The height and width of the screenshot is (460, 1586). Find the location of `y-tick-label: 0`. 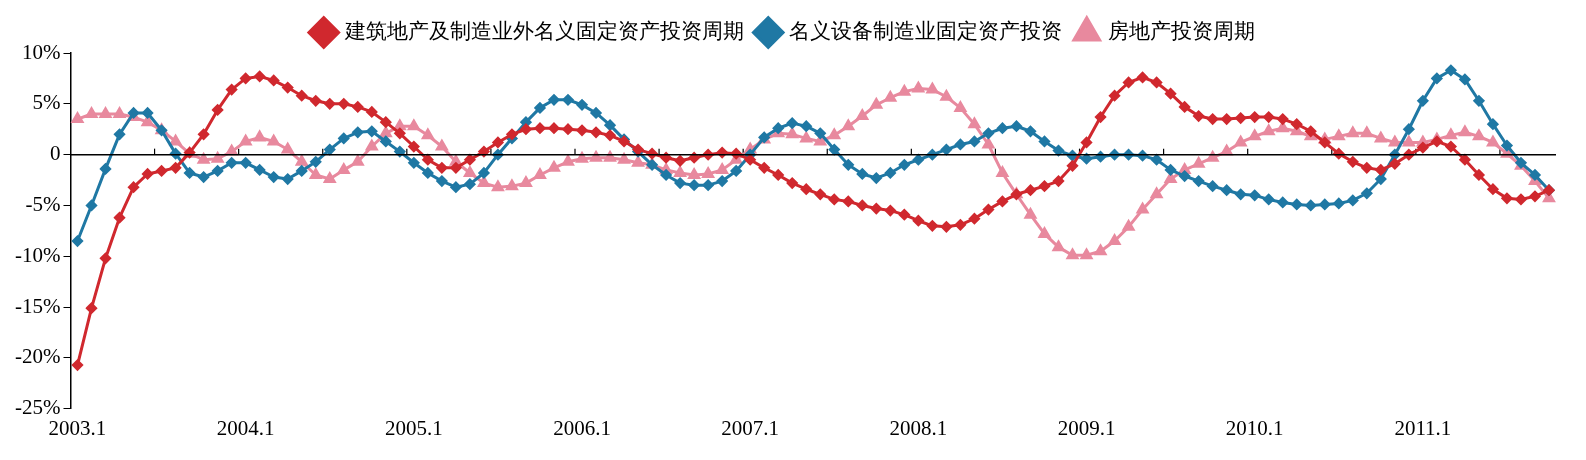

y-tick-label: 0 is located at coordinates (55, 153).